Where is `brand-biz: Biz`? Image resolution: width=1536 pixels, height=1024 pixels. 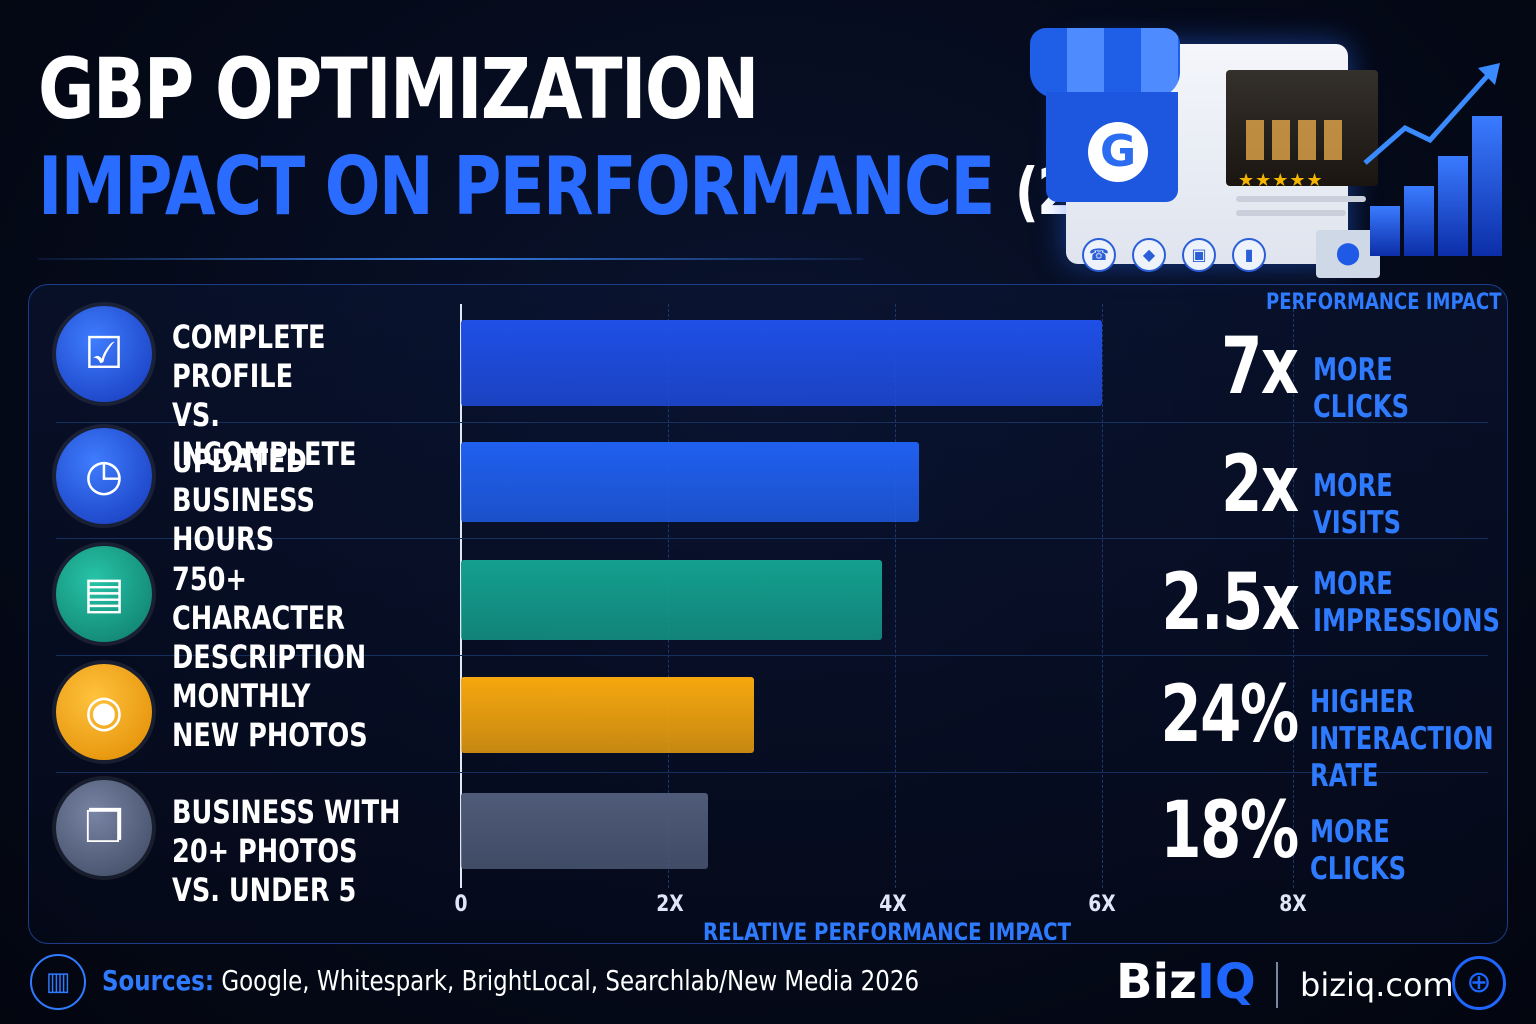
brand-biz: Biz is located at coordinates (1156, 982).